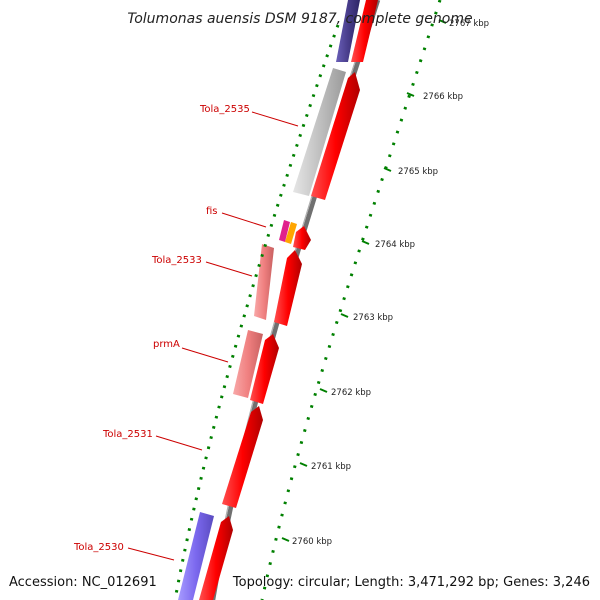  I want to click on gene-label-tola-2531: Tola_2531, so click(127, 434).